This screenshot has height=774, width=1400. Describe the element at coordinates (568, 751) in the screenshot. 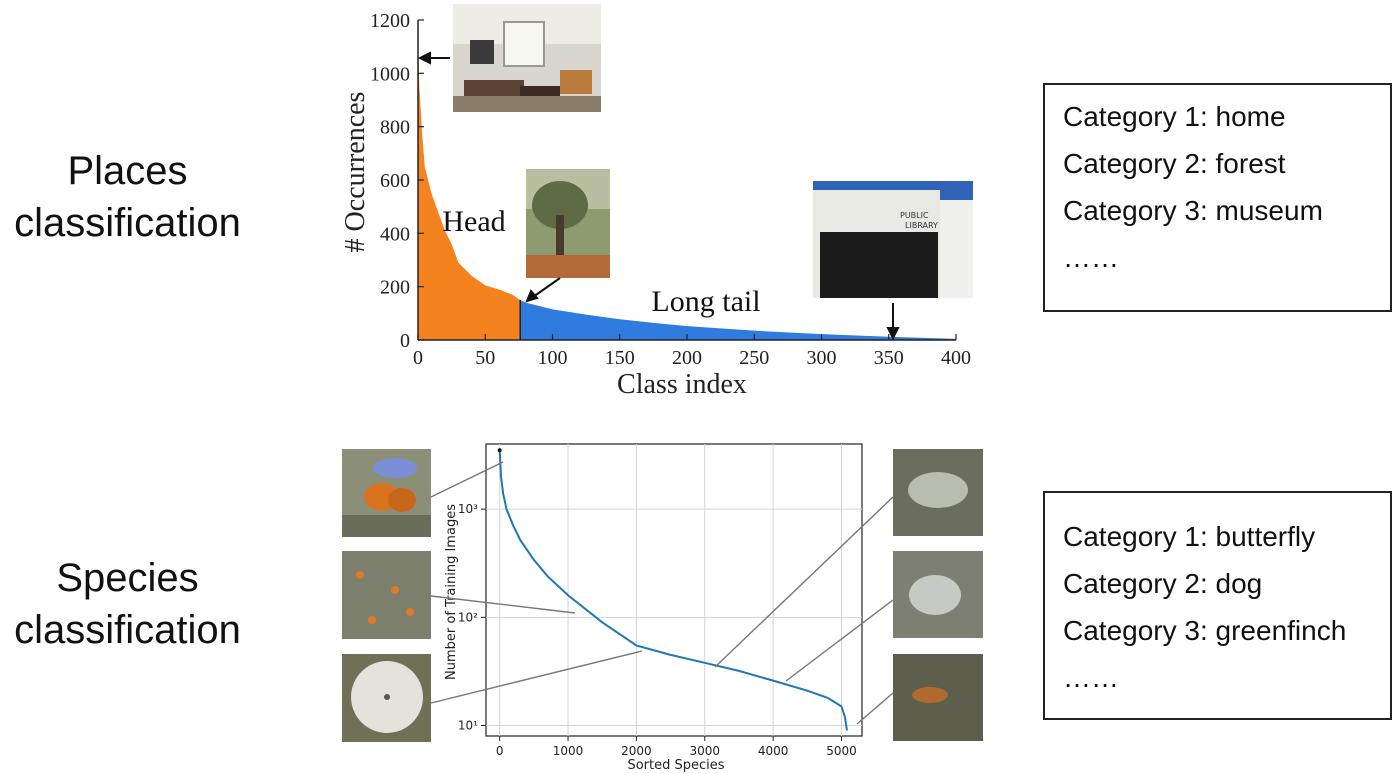

I see `species-x-tick-label: 1000` at that location.